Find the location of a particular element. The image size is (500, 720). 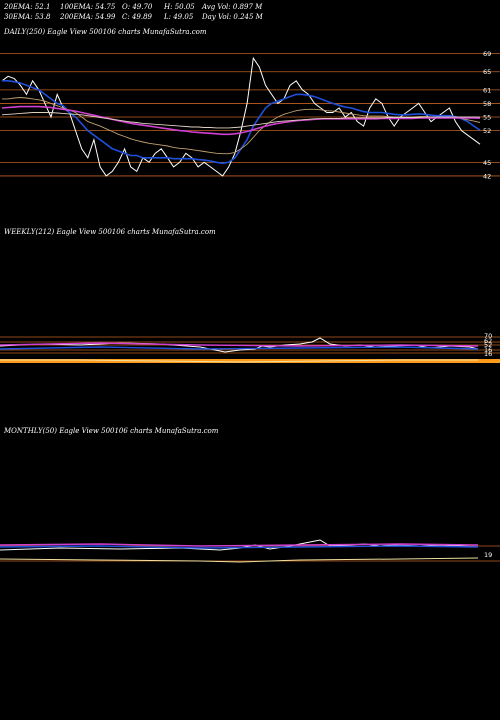

y-tick-label-2: 61 is located at coordinates (487, 90).